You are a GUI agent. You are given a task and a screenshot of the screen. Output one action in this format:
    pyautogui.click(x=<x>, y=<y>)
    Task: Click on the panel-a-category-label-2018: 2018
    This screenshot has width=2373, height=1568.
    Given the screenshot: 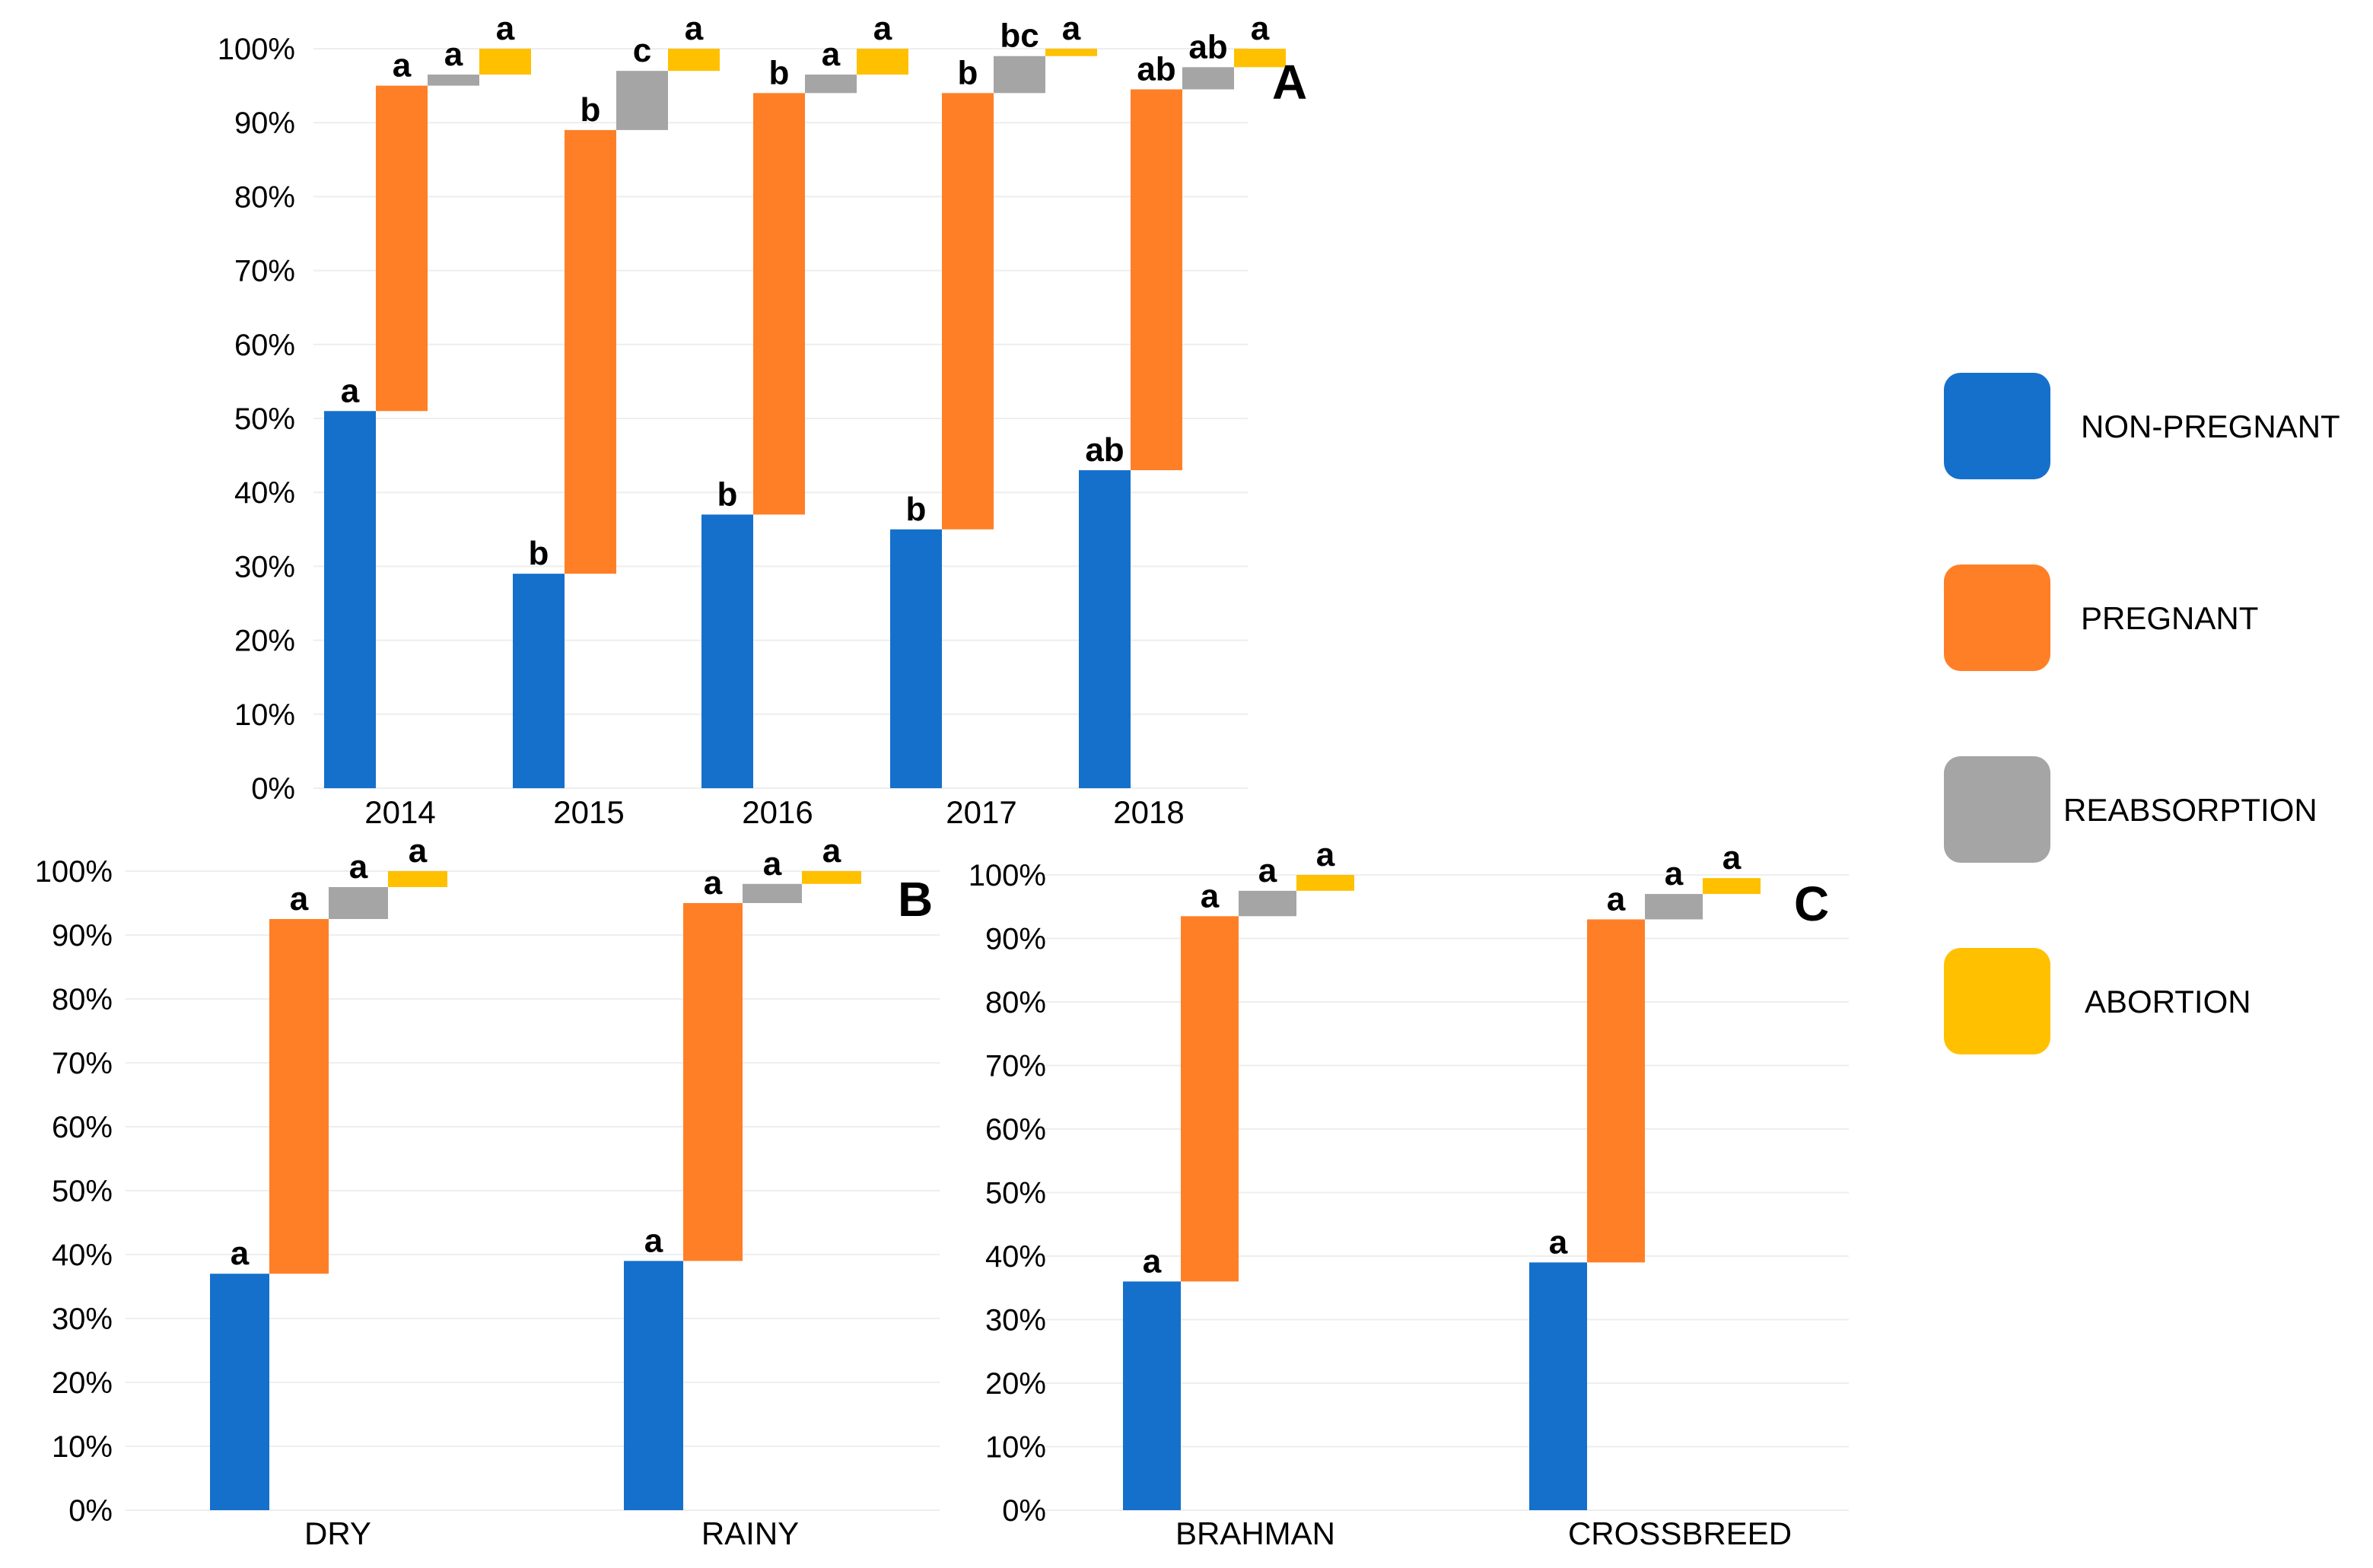 What is the action you would take?
    pyautogui.click(x=1148, y=812)
    